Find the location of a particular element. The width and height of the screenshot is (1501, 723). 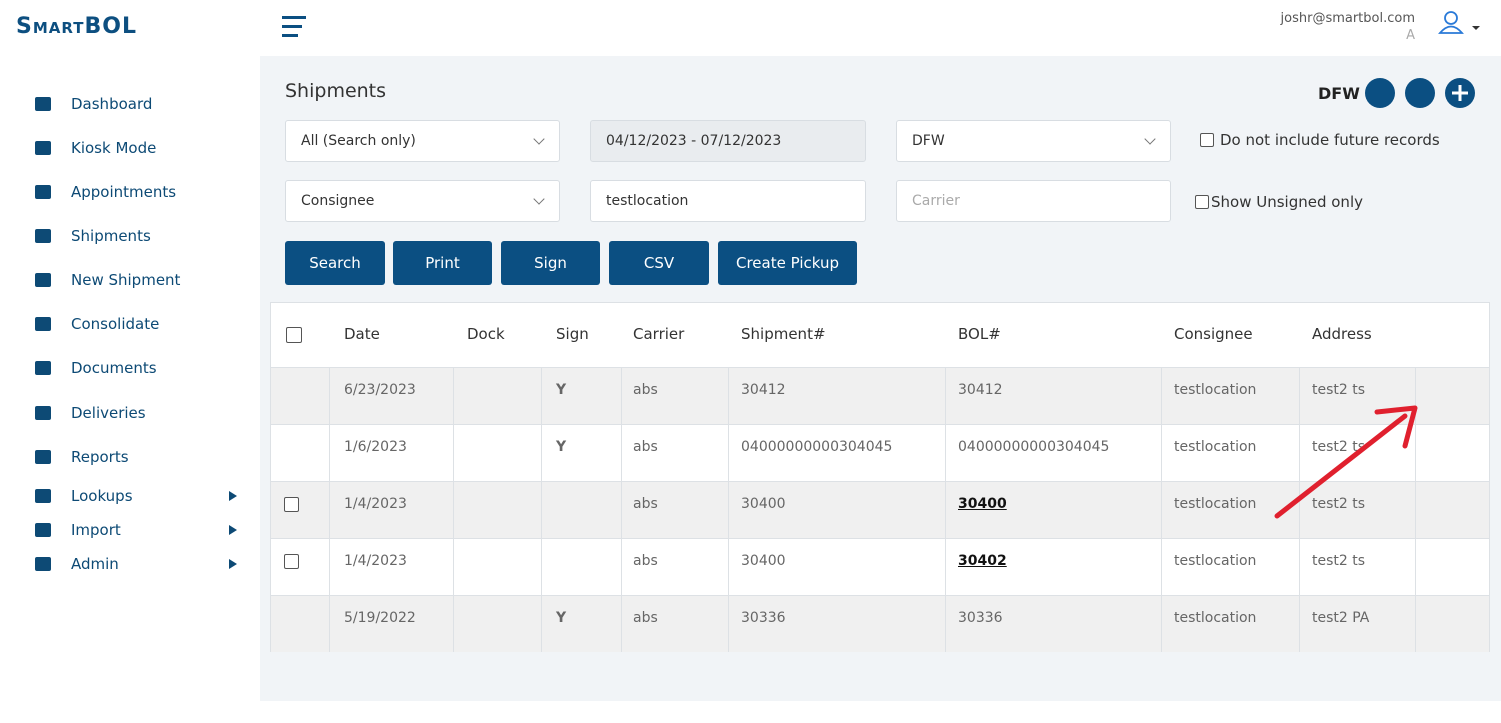

page-title: Shipments is located at coordinates (336, 91).